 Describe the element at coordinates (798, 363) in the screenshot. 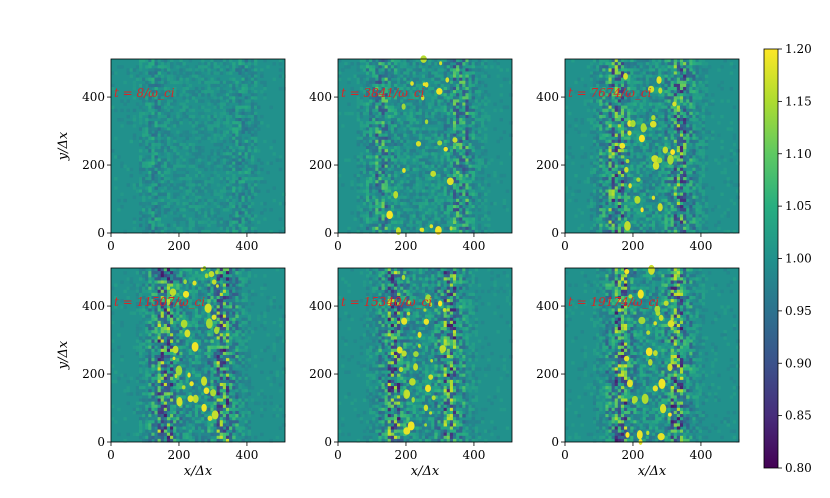

I see `colorbar-tick-label: 0.90` at that location.